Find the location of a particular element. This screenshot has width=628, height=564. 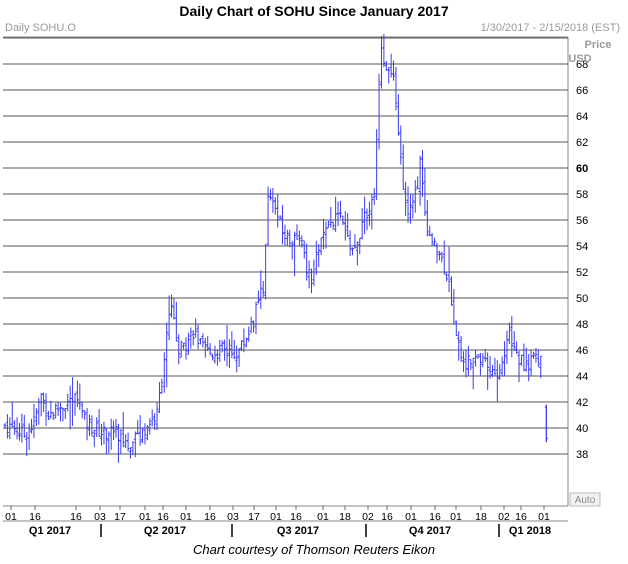

y-tick-label: 44 is located at coordinates (582, 377).